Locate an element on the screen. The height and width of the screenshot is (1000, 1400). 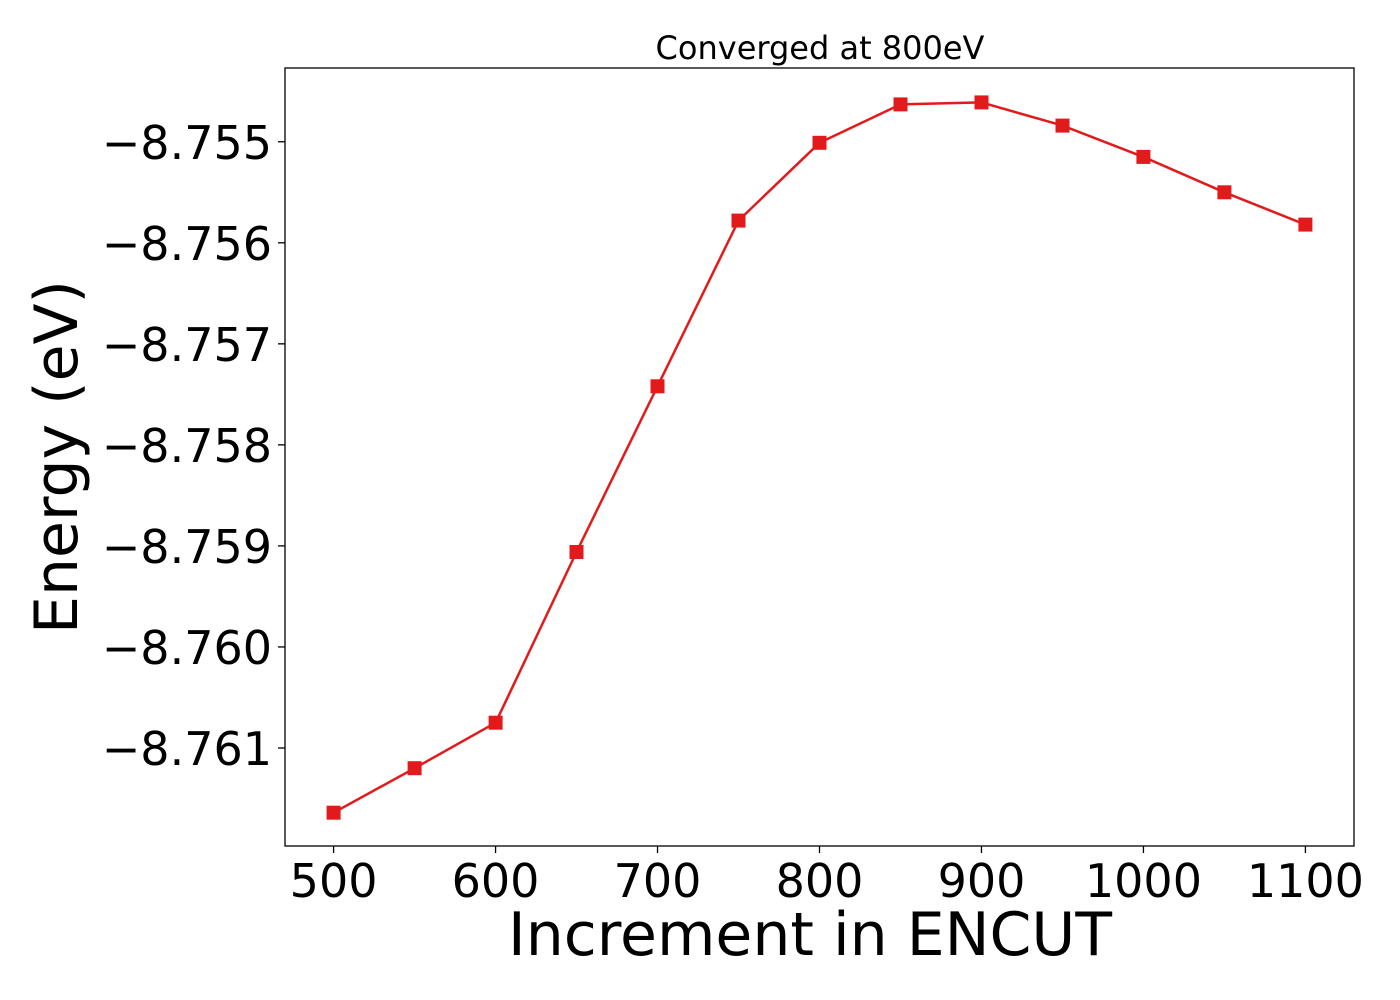
y-tick-label: −8.757 is located at coordinates (187, 345).